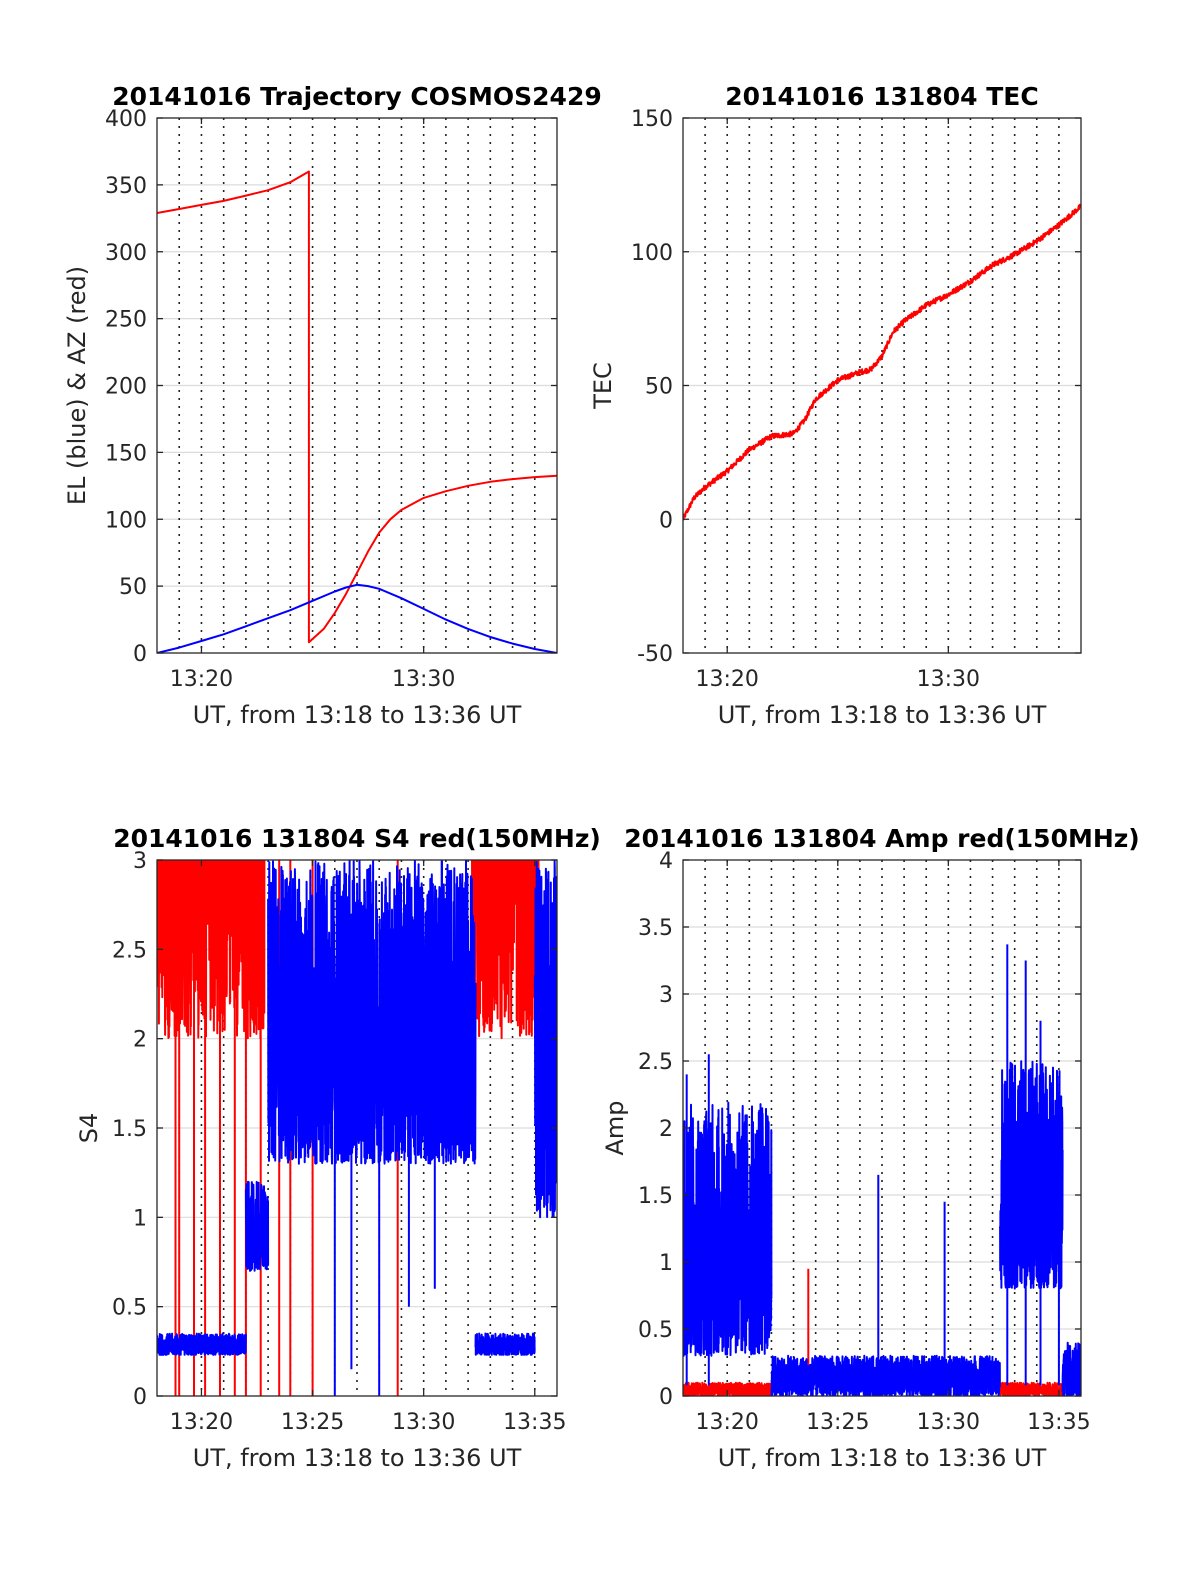  Describe the element at coordinates (357, 96) in the screenshot. I see `chart-title: 20141016 Trajectory COSMOS2429` at that location.